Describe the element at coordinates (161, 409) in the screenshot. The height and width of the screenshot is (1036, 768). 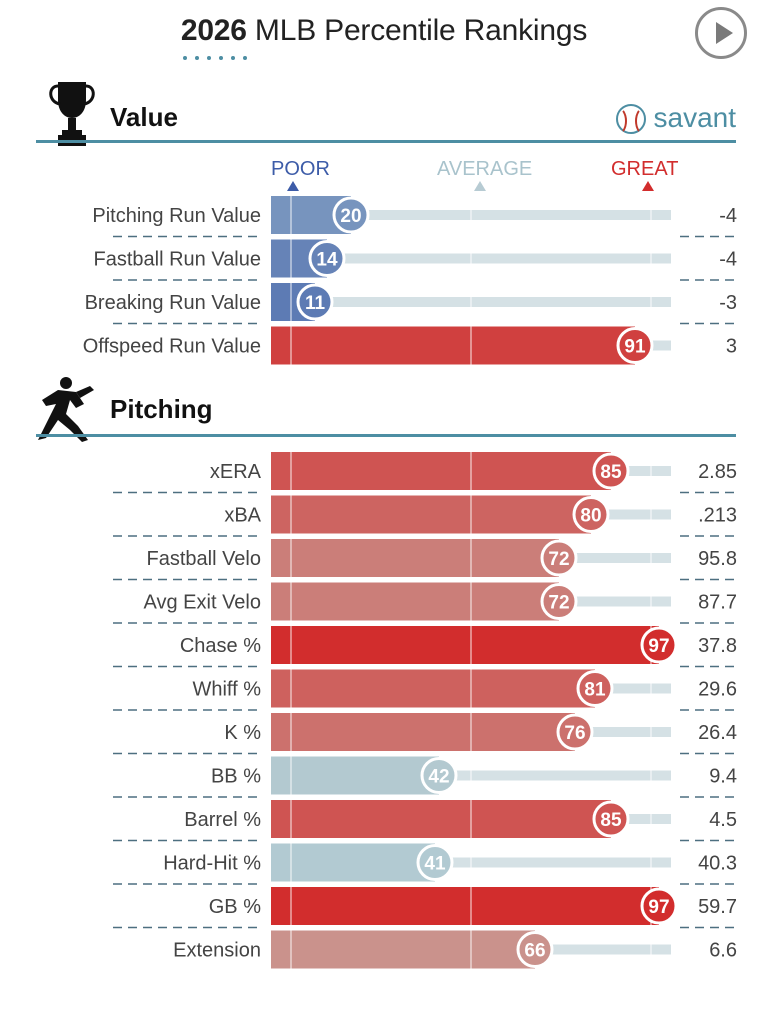
I see `section-title-pitching: Pitching` at that location.